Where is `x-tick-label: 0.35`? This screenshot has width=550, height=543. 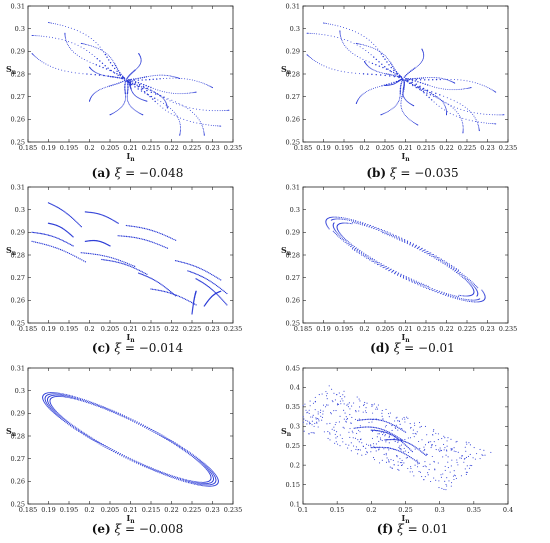 x-tick-label: 0.35 is located at coordinates (474, 510).